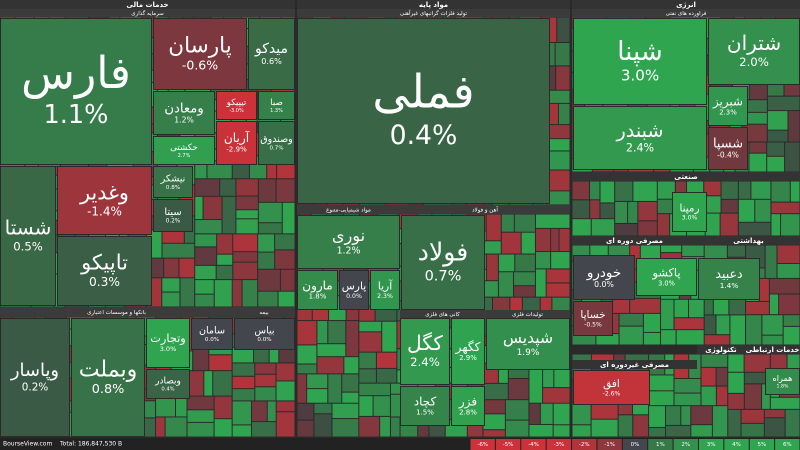  I want to click on legend-swatch, so click(660, 444).